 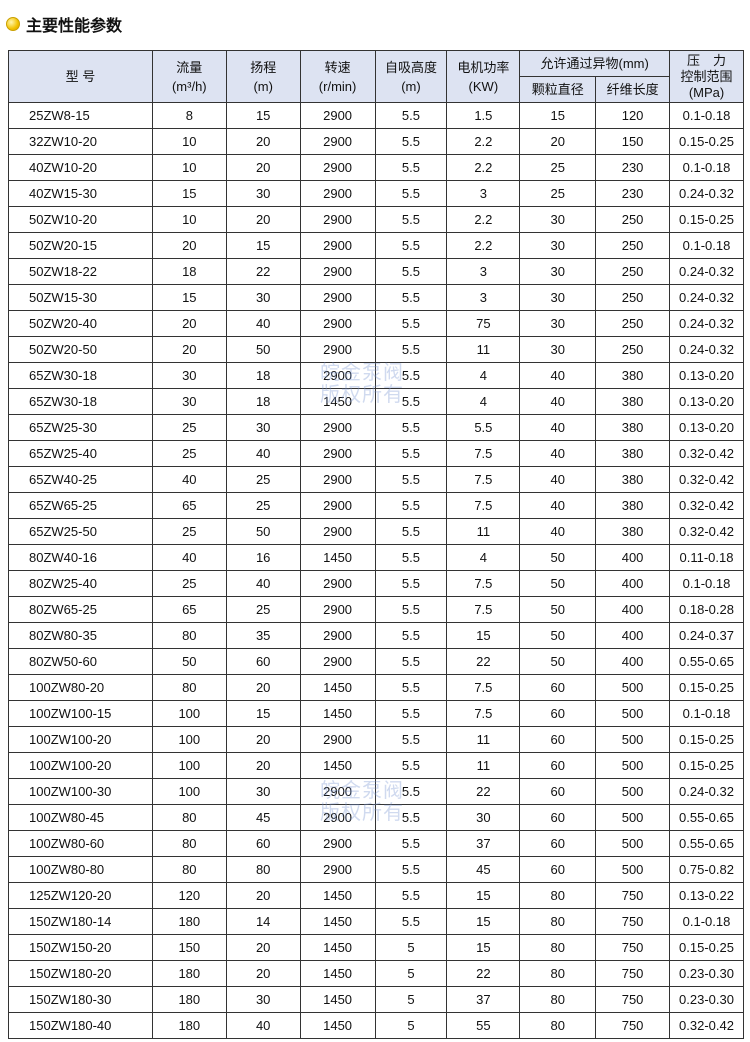 I want to click on table-row: 100ZW80-80 80 80 2900 5.5 45 60 500 0.75-0.82, so click(x=376, y=869).